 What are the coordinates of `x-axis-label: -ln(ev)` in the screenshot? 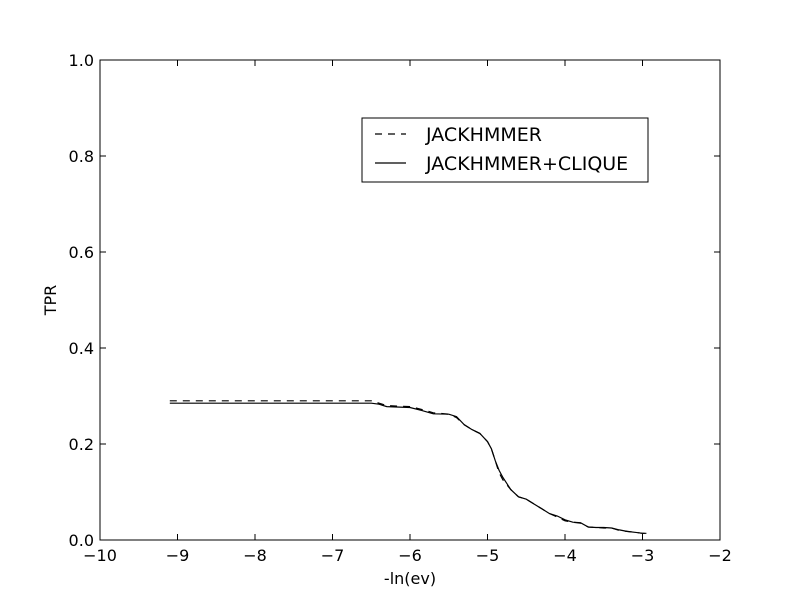 It's located at (410, 578).